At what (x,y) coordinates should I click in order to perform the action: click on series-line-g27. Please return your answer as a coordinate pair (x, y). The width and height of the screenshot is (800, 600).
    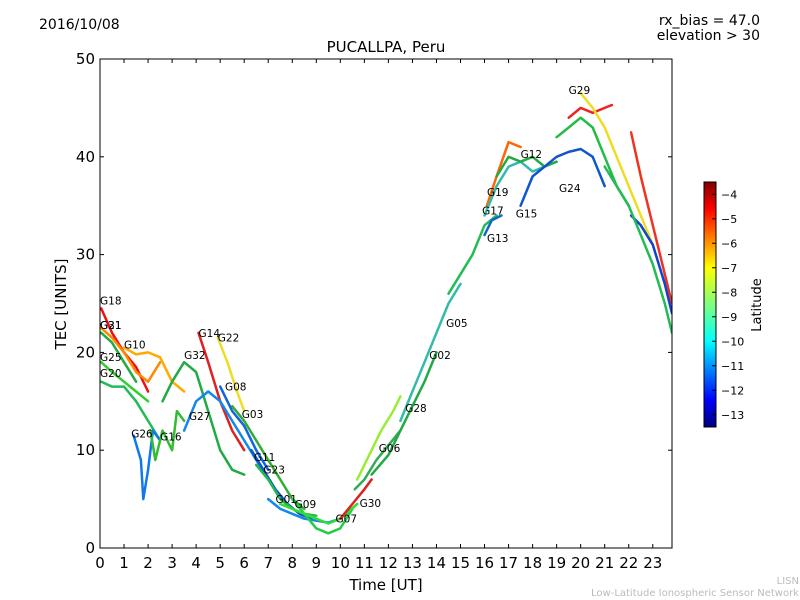
    Looking at the image, I should click on (226, 435).